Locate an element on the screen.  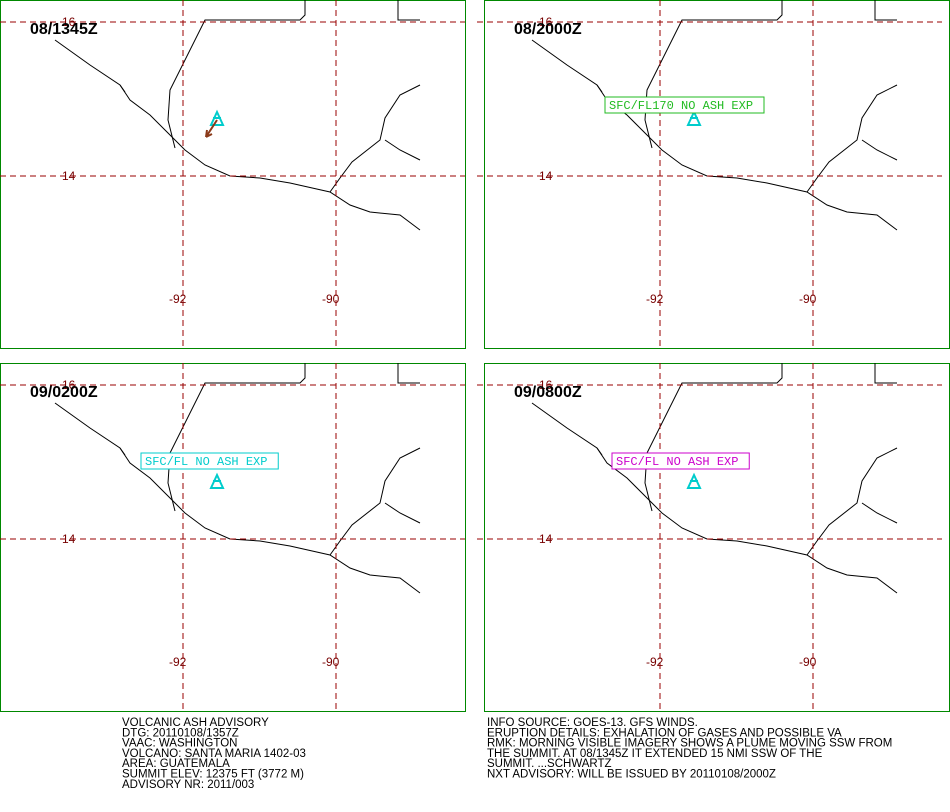
forecast-time: 08/1345Z is located at coordinates (64, 29).